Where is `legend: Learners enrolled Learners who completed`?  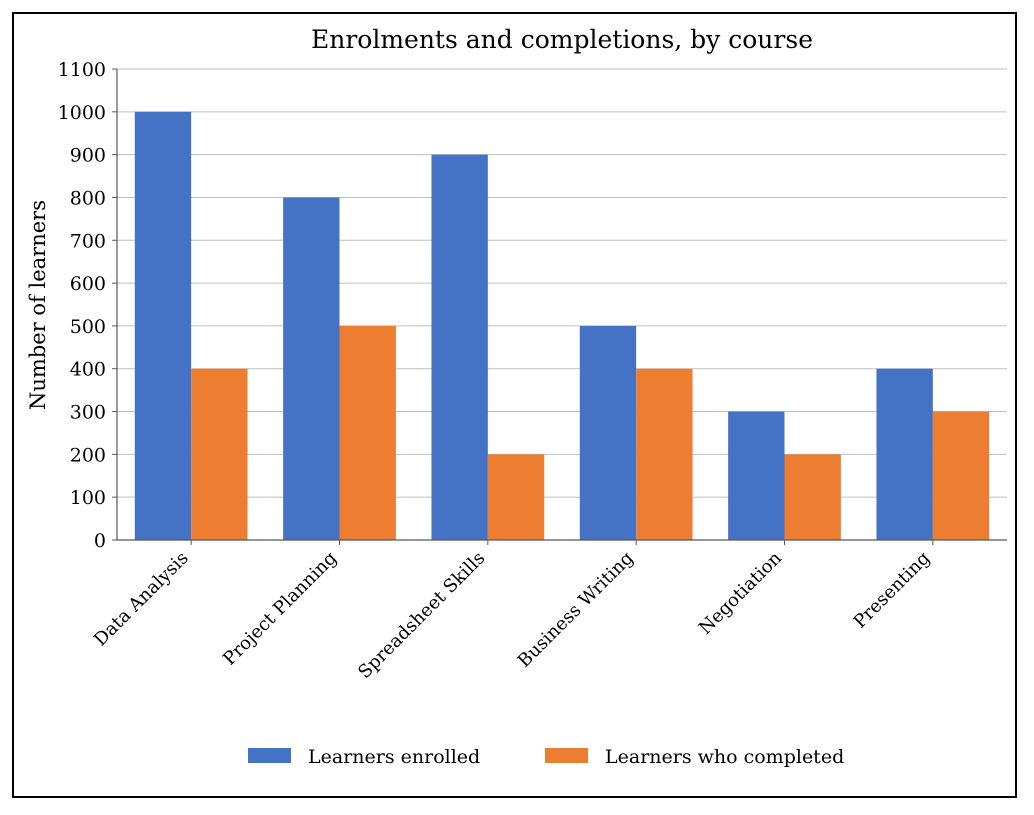
legend: Learners enrolled Learners who completed is located at coordinates (546, 757).